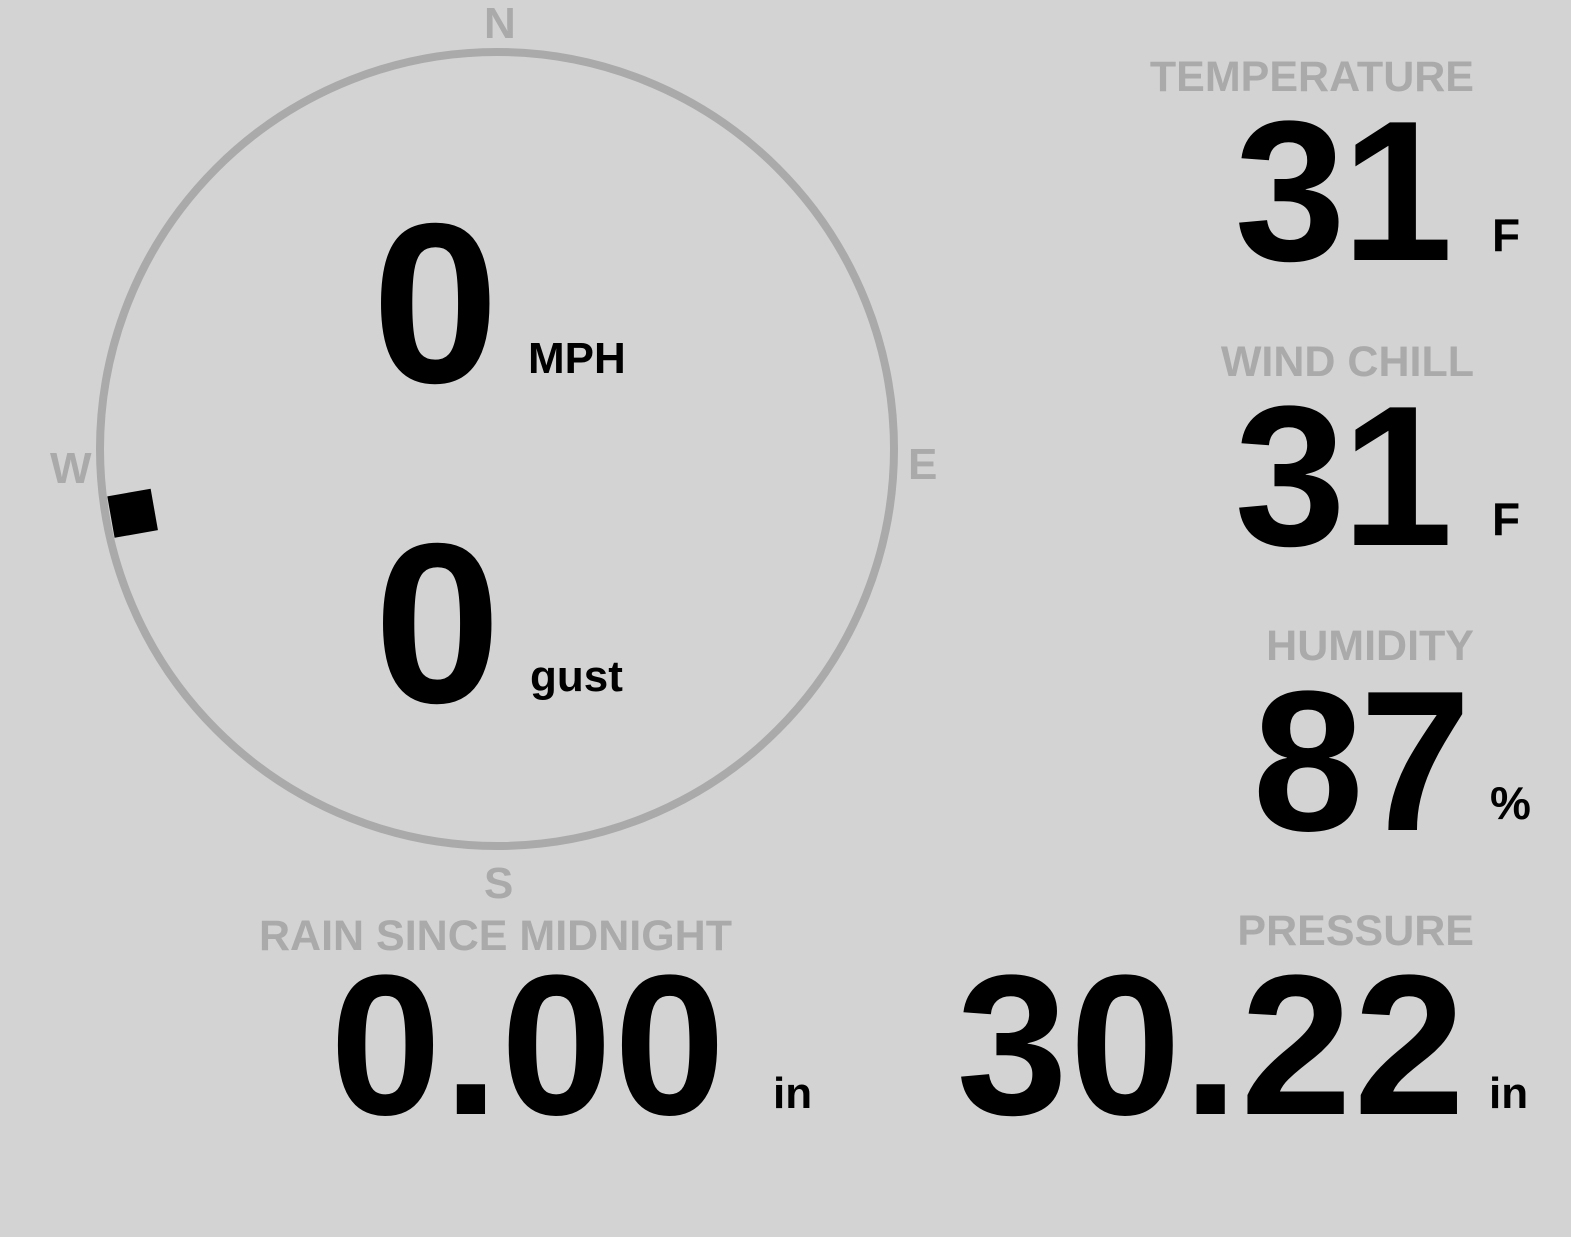 Image resolution: width=1571 pixels, height=1237 pixels. What do you see at coordinates (495, 936) in the screenshot?
I see `rain-label: RAIN SINCE MIDNIGHT` at bounding box center [495, 936].